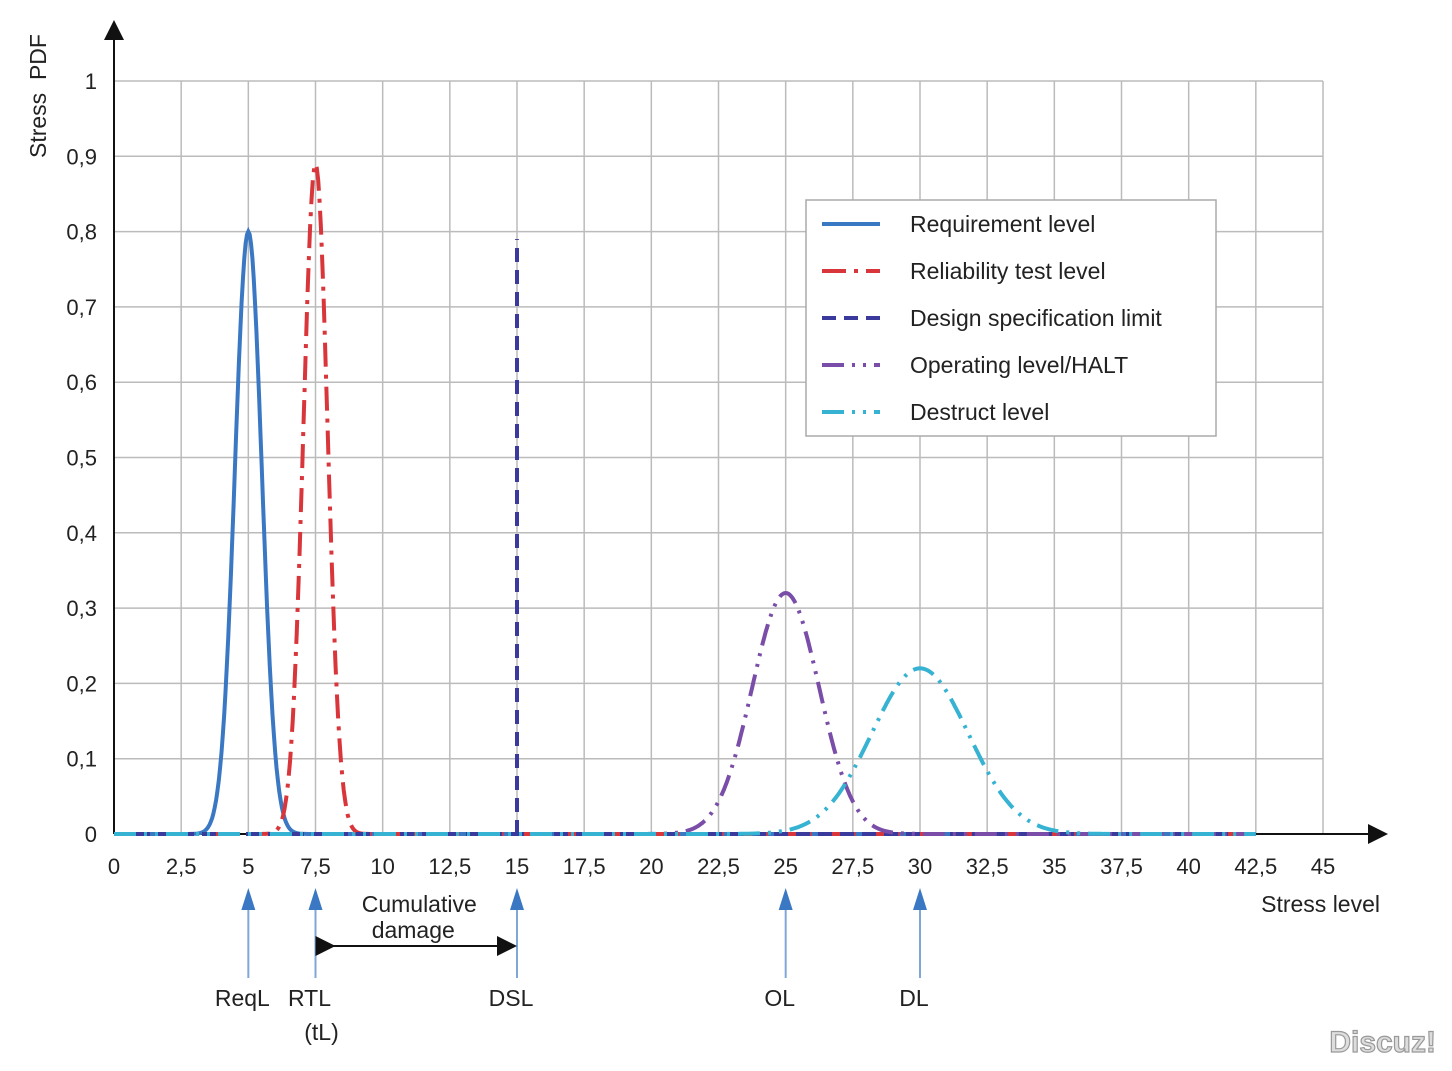 Image resolution: width=1452 pixels, height=1071 pixels. Describe the element at coordinates (979, 412) in the screenshot. I see `legend-label: Destruct level` at that location.